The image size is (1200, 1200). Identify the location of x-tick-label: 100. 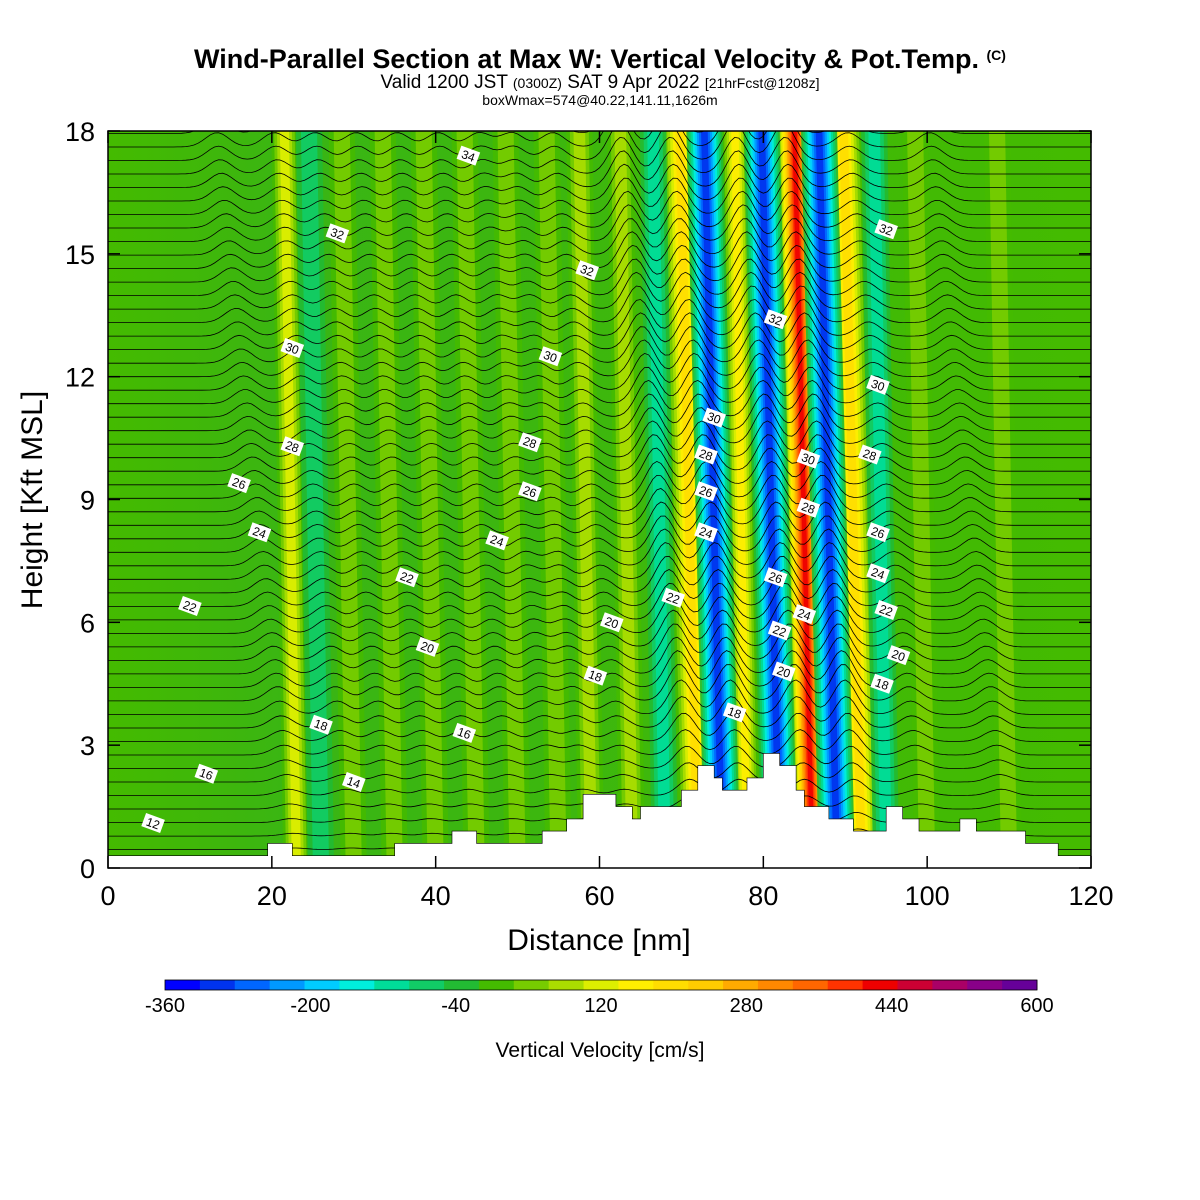
(927, 896).